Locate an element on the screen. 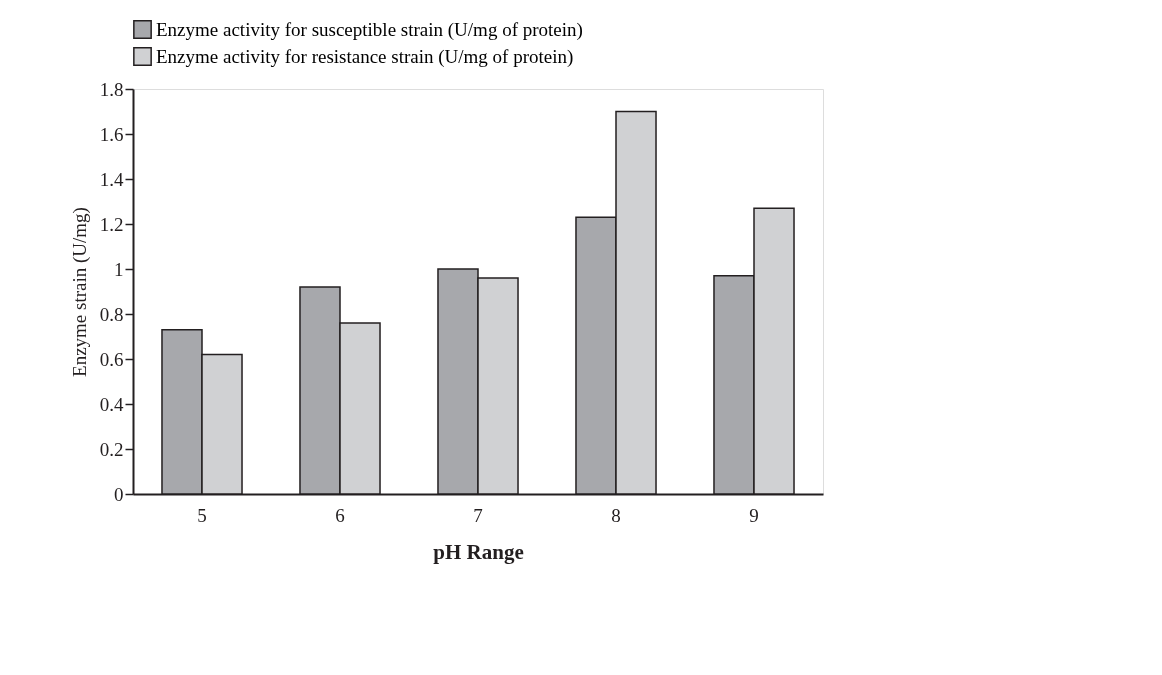 This screenshot has width=1162, height=675. y-axis-title: Enzyme strain (U/mg) is located at coordinates (79, 292).